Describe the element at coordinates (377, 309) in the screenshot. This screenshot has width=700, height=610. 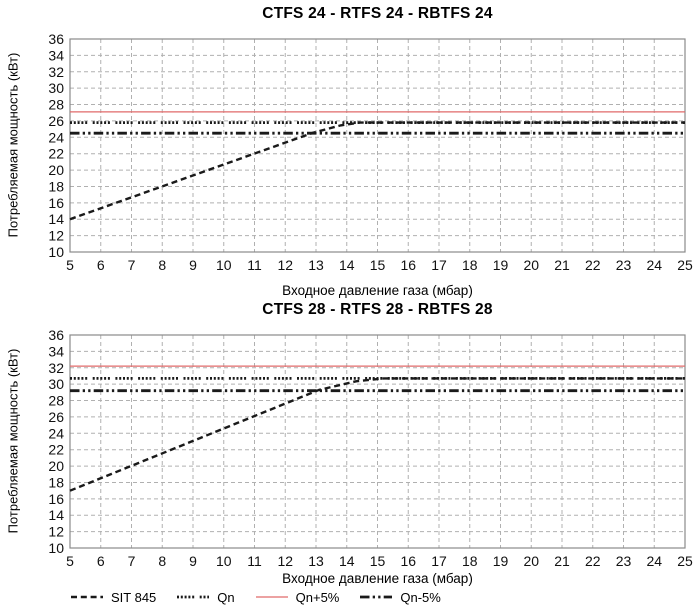
I see `chart-title-28: CTFS 28 - RTFS 28 - RBTFS 28` at that location.